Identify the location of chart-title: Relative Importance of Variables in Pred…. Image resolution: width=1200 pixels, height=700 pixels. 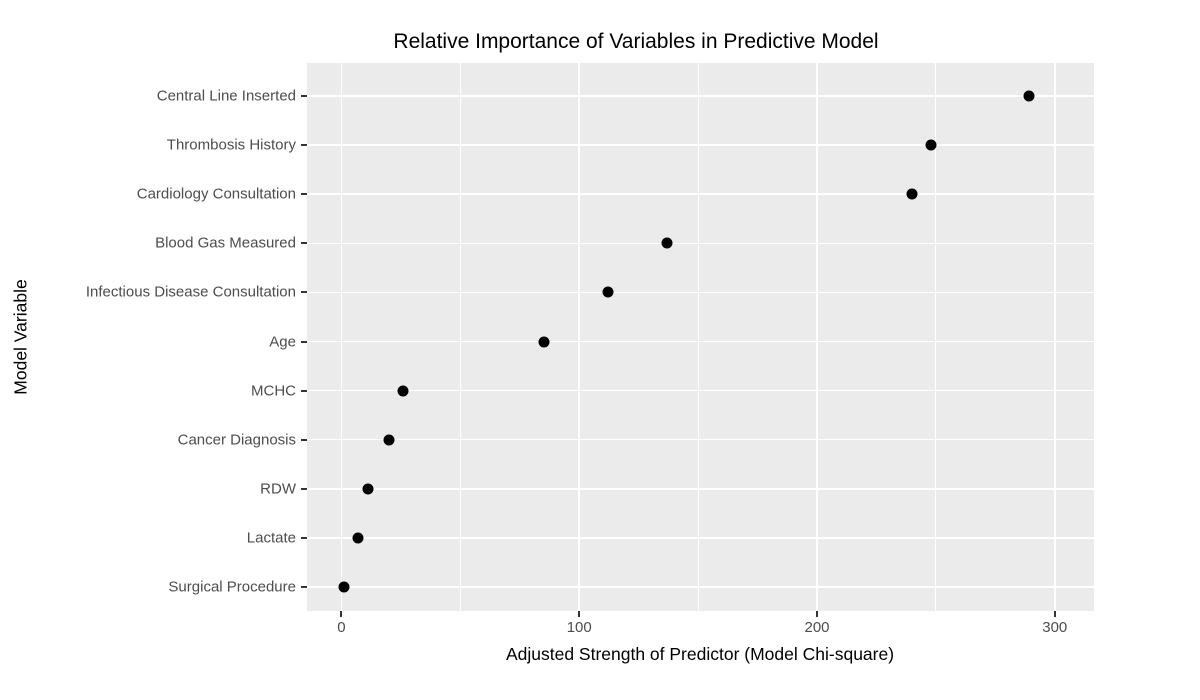
(636, 41).